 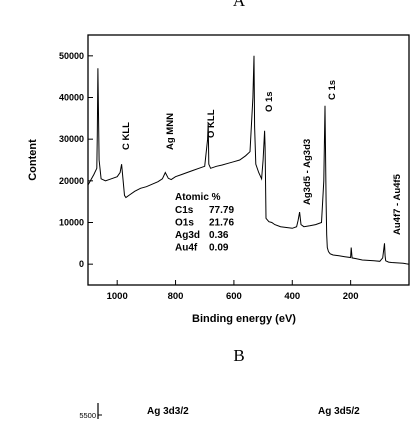 What do you see at coordinates (244, 319) in the screenshot?
I see `x-axis-label: Binding energy (eV)` at bounding box center [244, 319].